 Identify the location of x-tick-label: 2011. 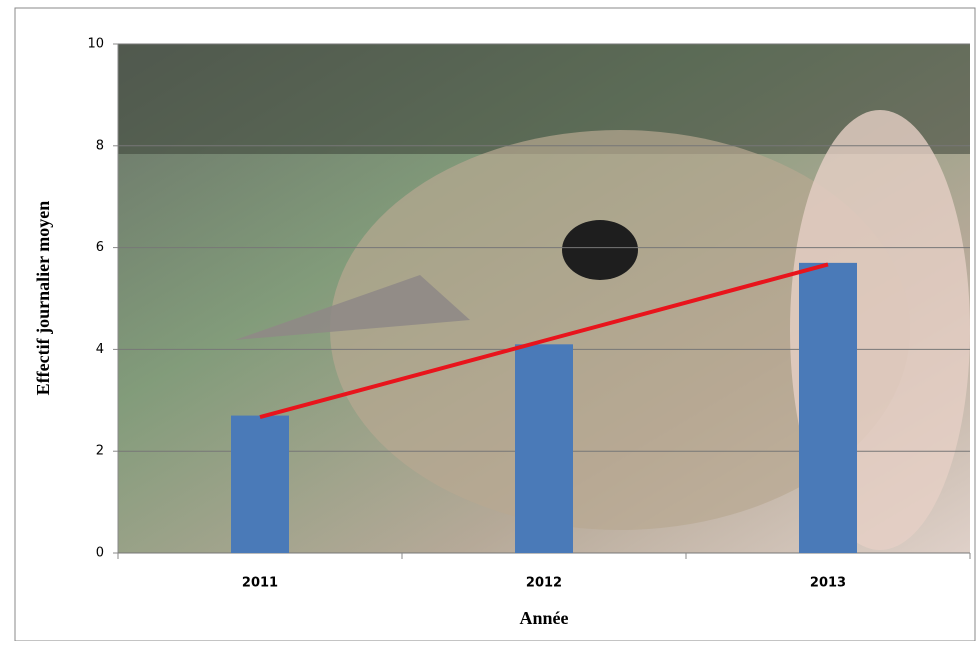
(260, 583).